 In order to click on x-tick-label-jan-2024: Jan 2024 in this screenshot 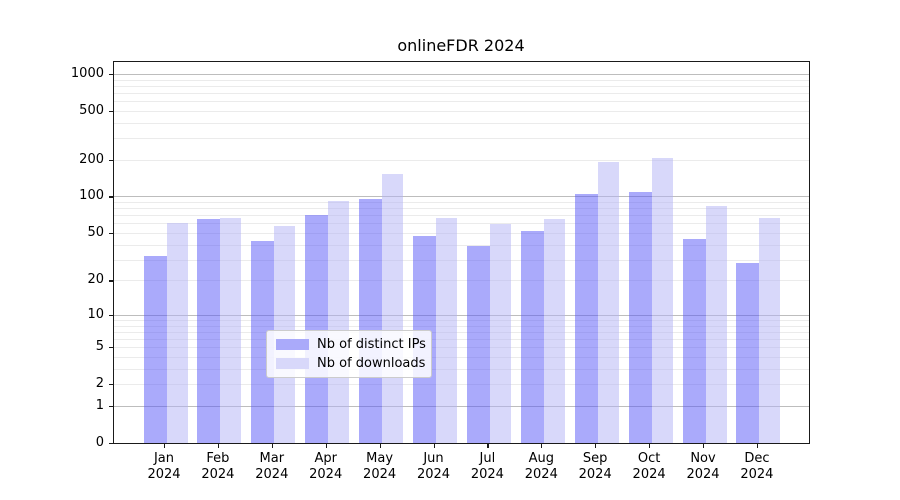, I will do `click(164, 466)`.